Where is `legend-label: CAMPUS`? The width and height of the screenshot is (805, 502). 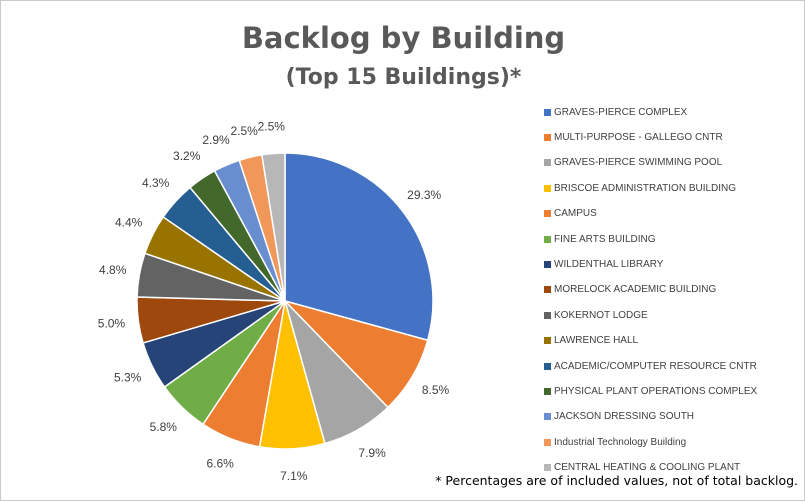
legend-label: CAMPUS is located at coordinates (575, 214).